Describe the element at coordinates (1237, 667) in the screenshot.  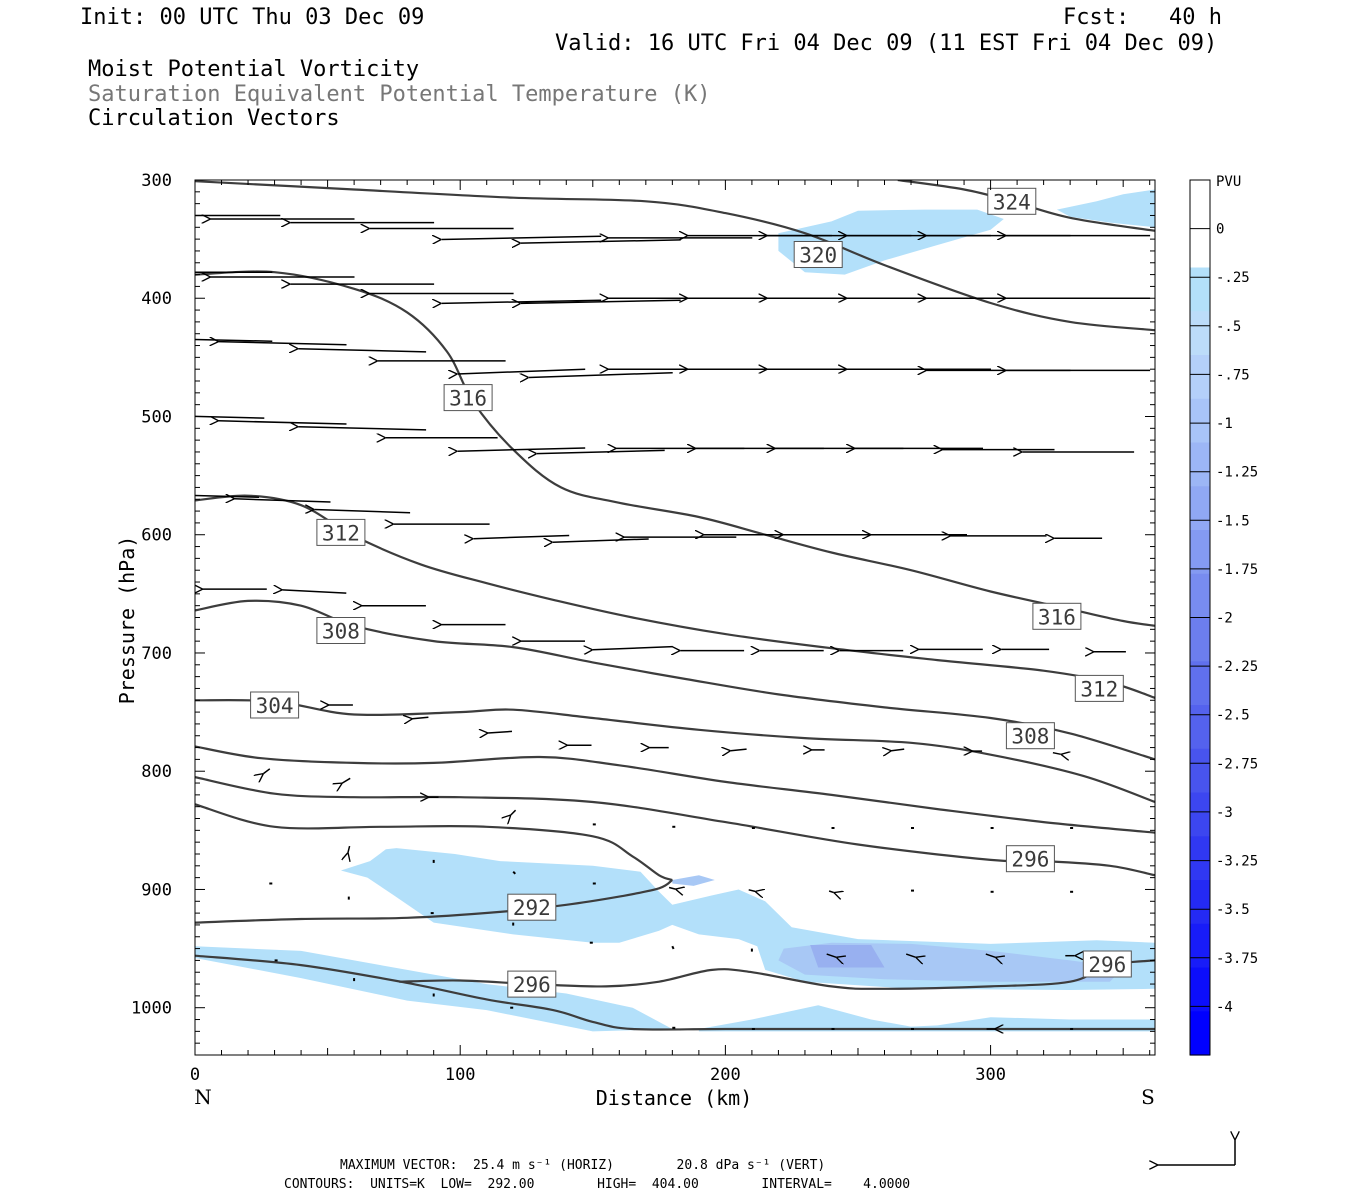
I see `colorbar-label: -2.25` at that location.